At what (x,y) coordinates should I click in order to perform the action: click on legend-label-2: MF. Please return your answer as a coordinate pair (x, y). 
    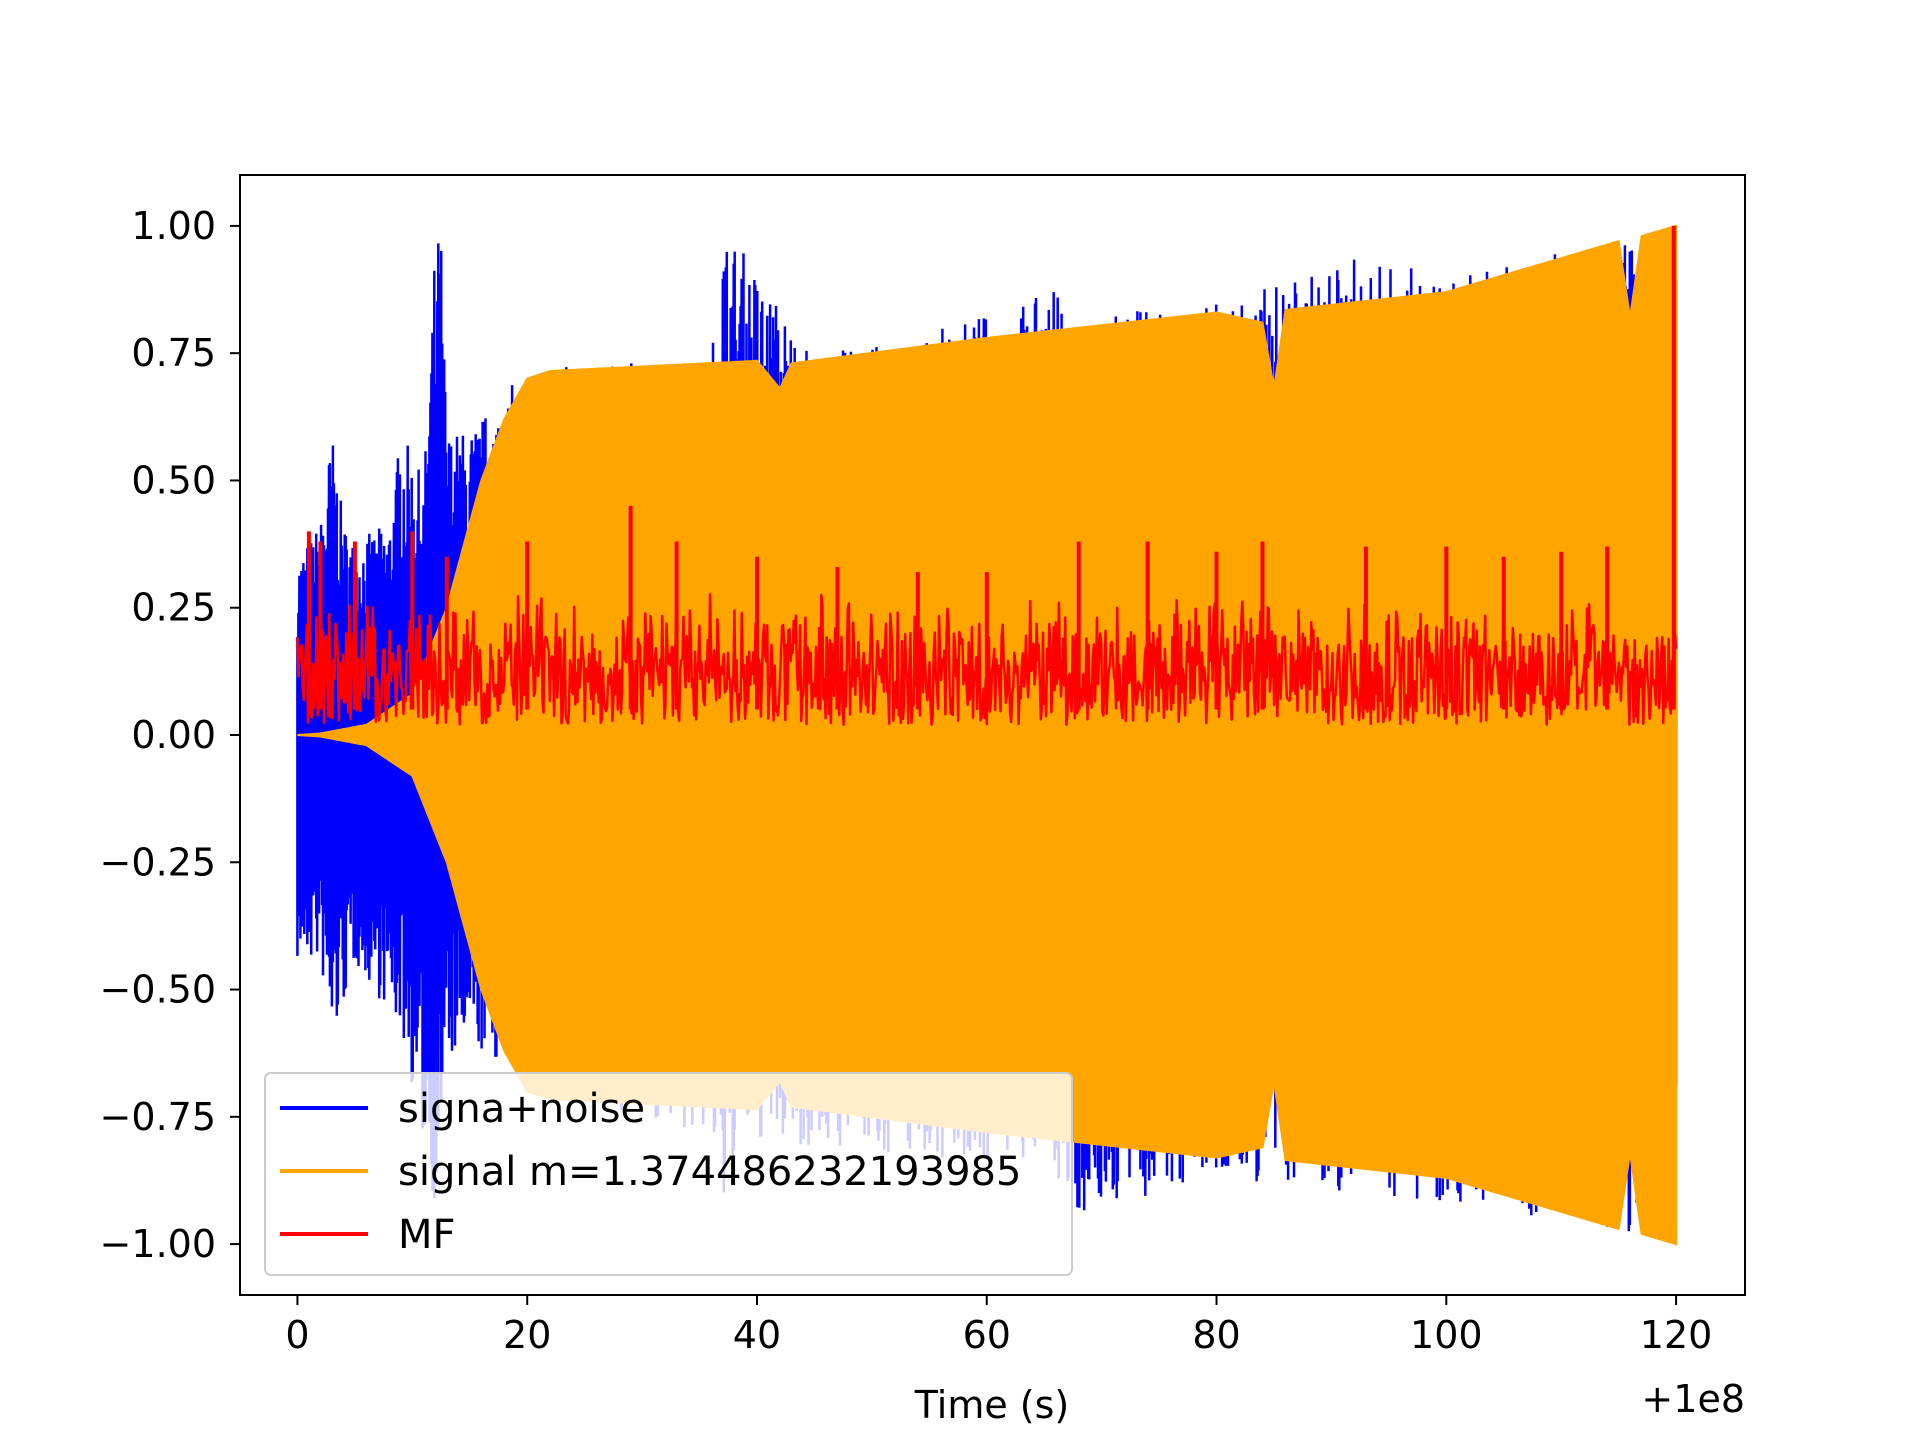
    Looking at the image, I should click on (427, 1235).